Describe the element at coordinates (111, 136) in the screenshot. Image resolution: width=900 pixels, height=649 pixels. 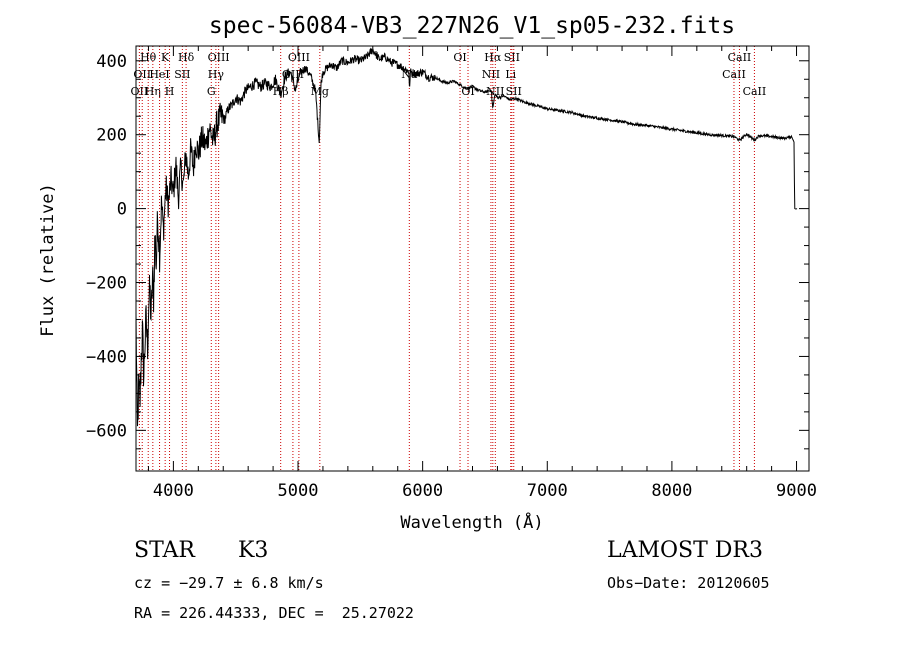
I see `y-tick-label: 200` at that location.